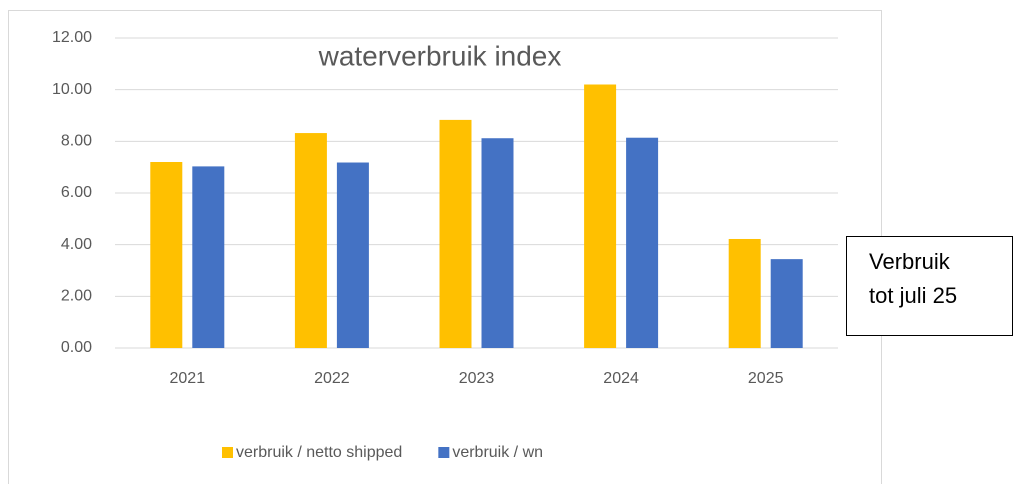 The image size is (1015, 484). Describe the element at coordinates (621, 378) in the screenshot. I see `x-tick-label: 2024` at that location.